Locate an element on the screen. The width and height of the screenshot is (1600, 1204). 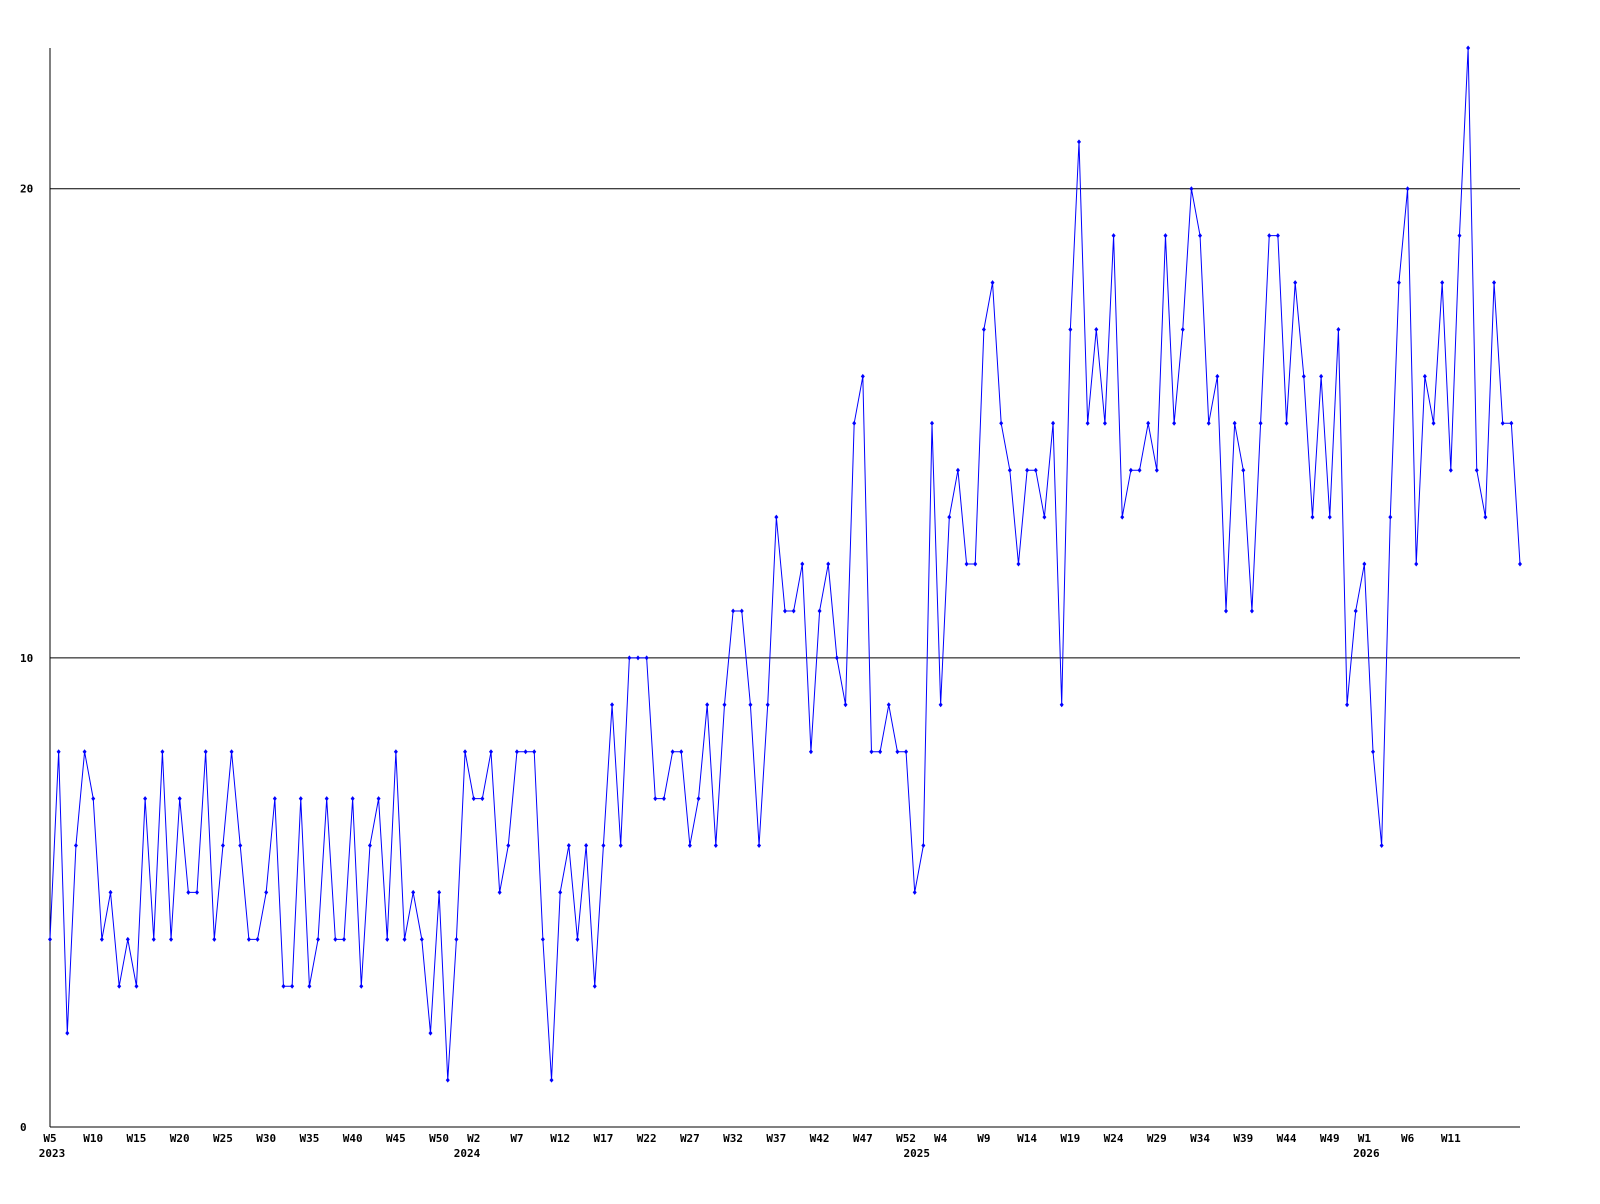
x-tick-label: W39 is located at coordinates (1243, 1138).